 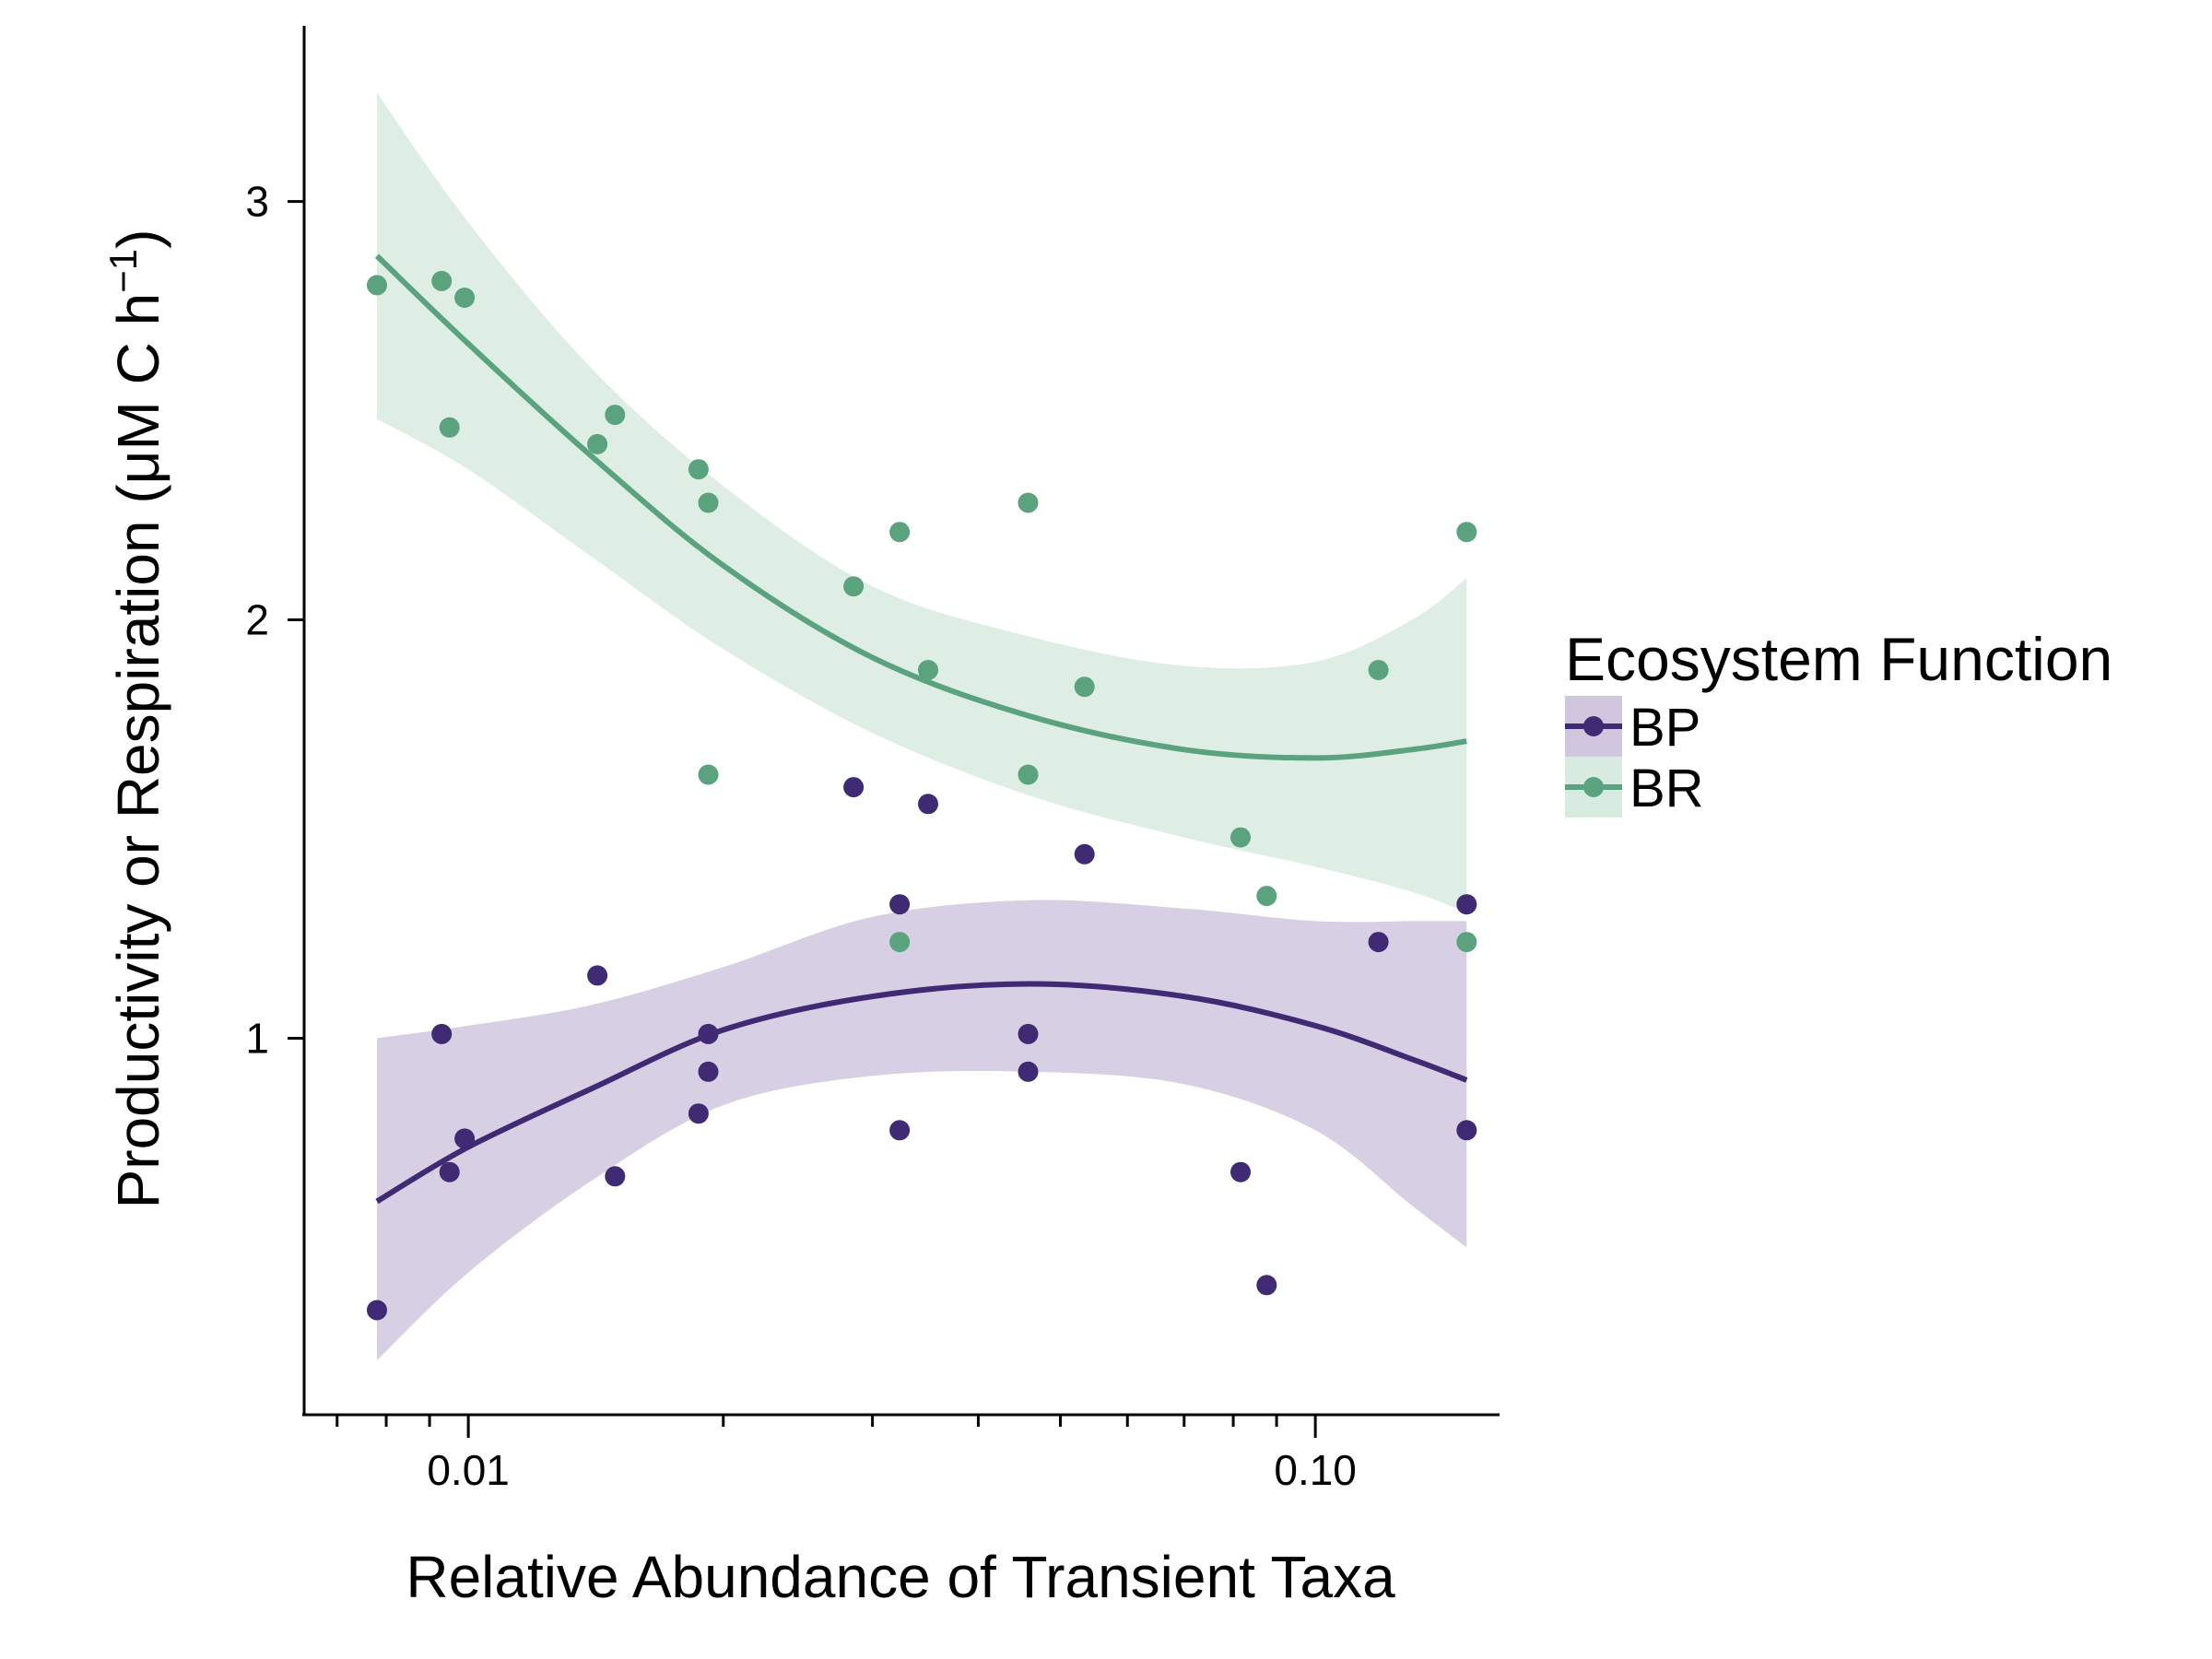 What do you see at coordinates (138, 751) in the screenshot?
I see `y-axis-title-main: Productivity or Respiration (μM C h` at bounding box center [138, 751].